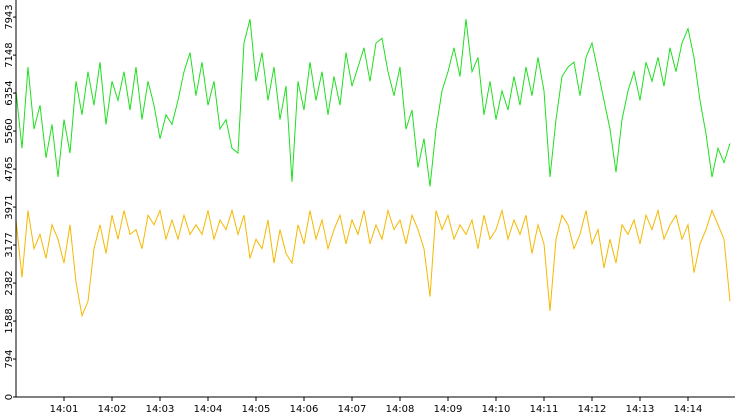  I want to click on x-tick-label: 14:03, so click(160, 409).